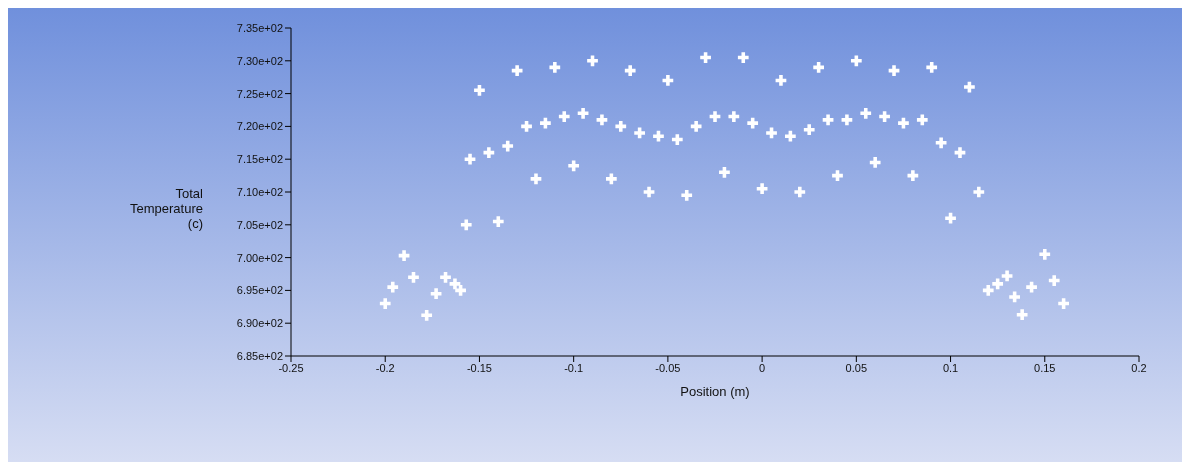 The image size is (1190, 470). I want to click on x-axis-title: Position (m), so click(715, 391).